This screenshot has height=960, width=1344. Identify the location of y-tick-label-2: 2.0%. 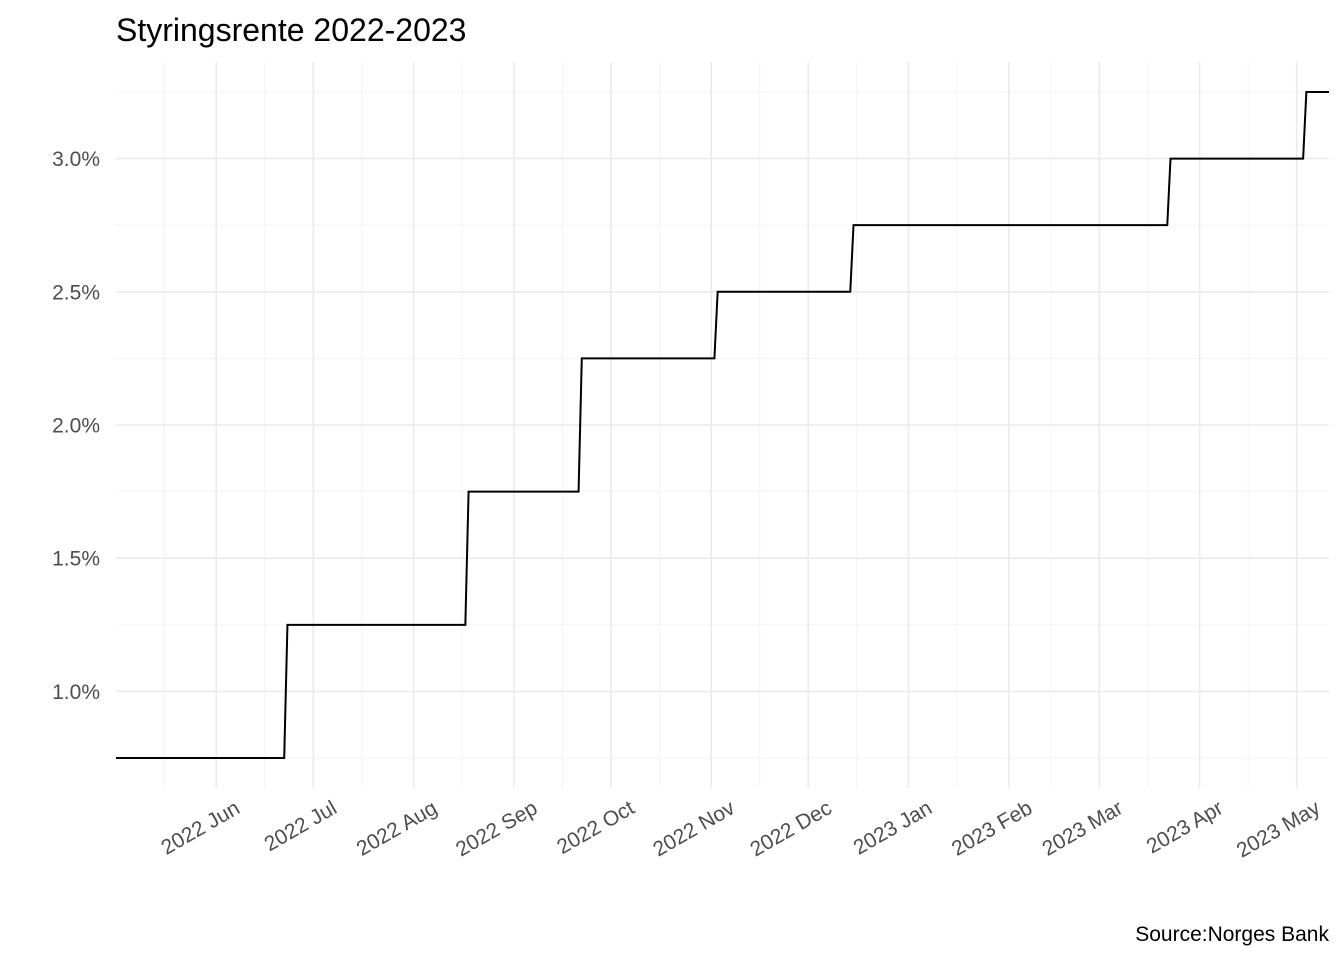
(76, 426).